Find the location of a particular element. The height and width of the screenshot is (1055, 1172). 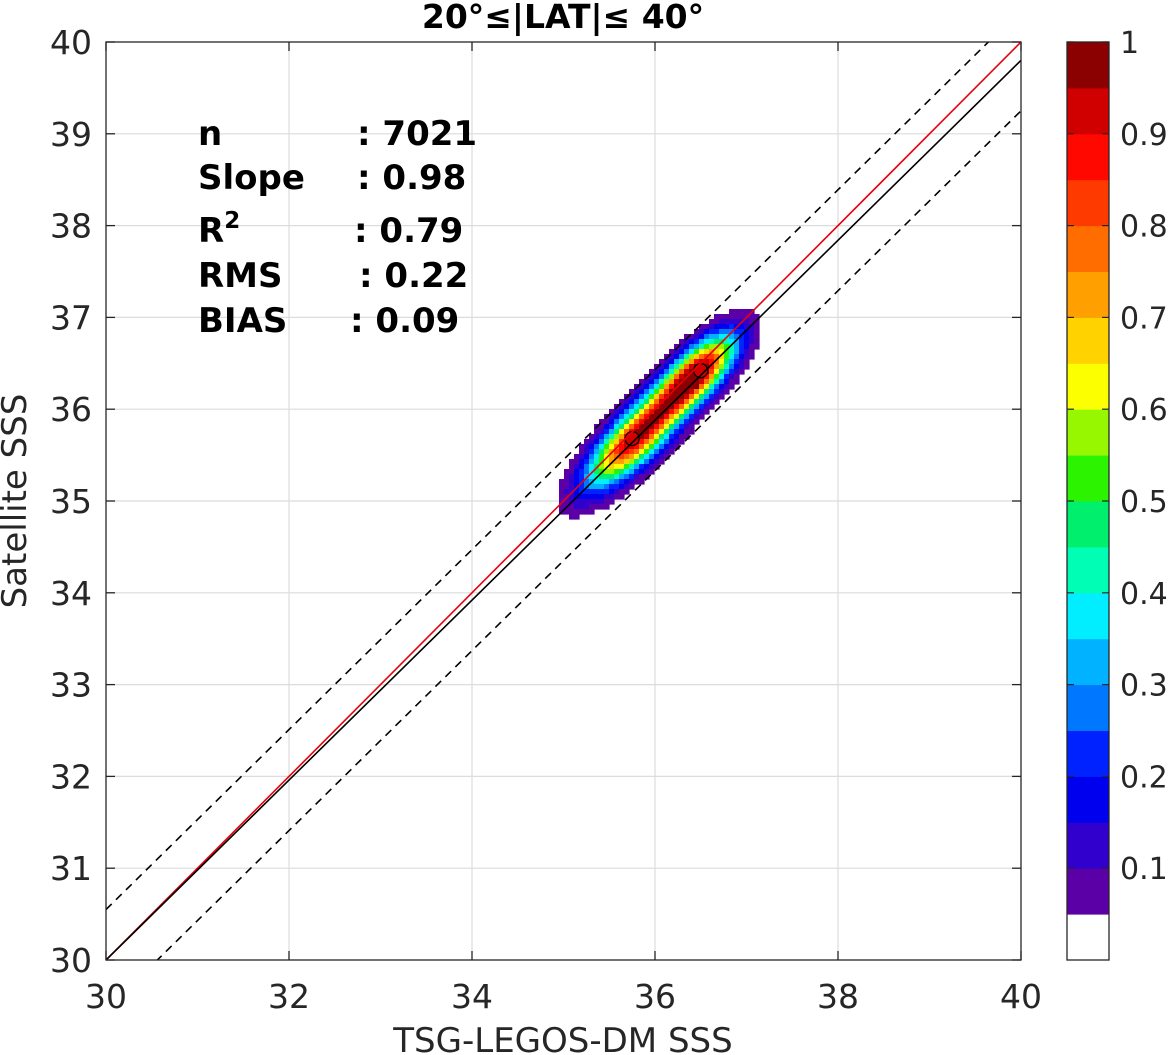

y-tick-label: 30 is located at coordinates (71, 960).